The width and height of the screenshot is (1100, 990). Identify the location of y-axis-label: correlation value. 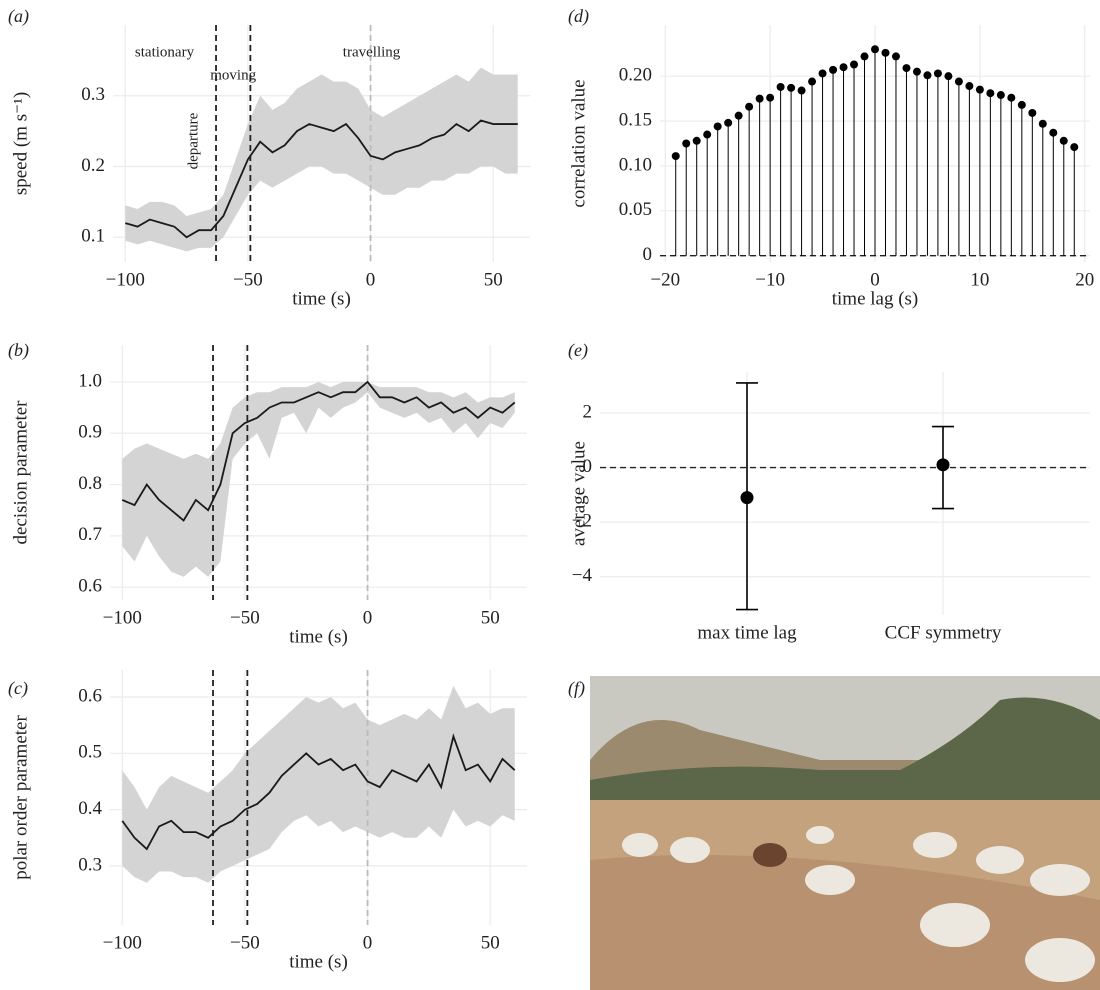
(578, 143).